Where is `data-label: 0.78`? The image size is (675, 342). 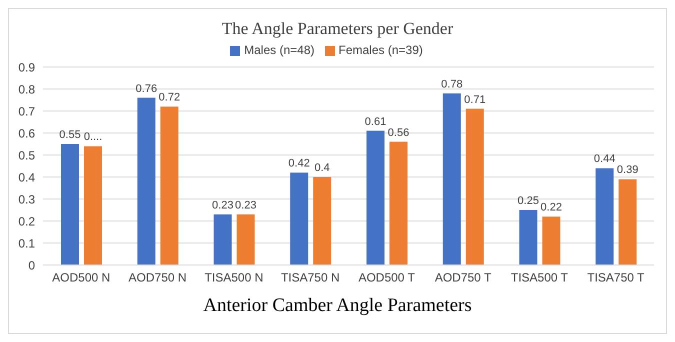
data-label: 0.78 is located at coordinates (452, 84).